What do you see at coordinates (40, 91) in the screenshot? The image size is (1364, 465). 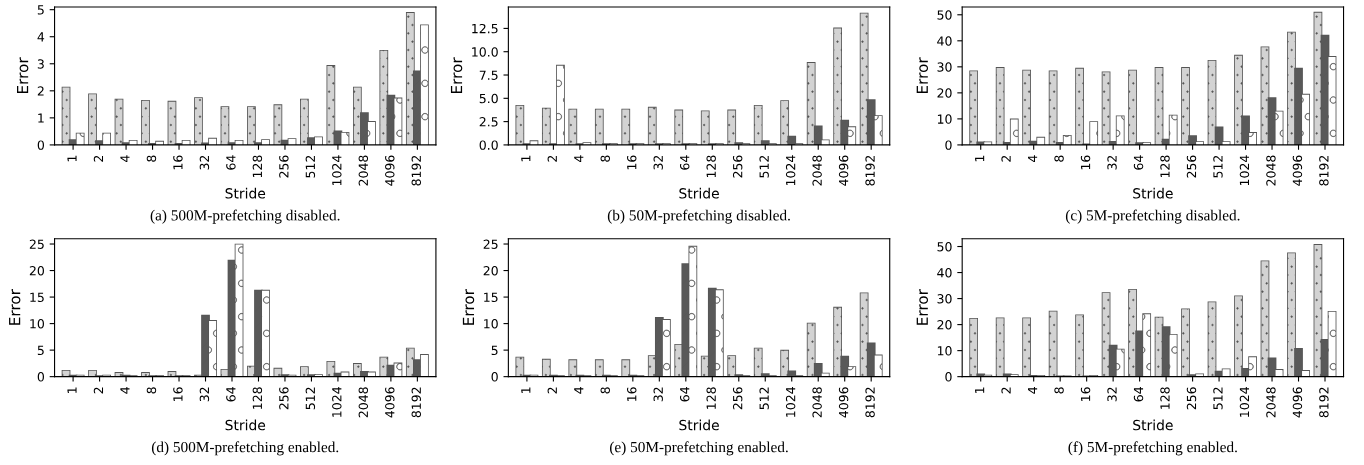 I see `y-tick-label: 2` at bounding box center [40, 91].